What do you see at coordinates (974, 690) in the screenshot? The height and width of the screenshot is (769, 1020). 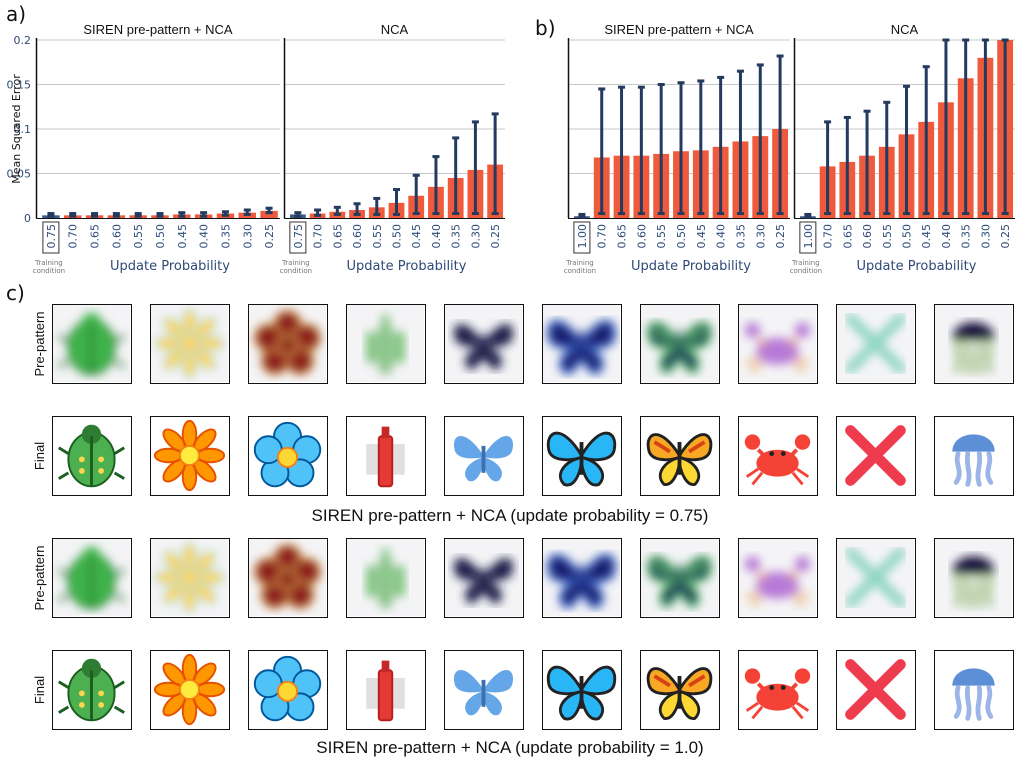 I see `final-jellyfish-image` at bounding box center [974, 690].